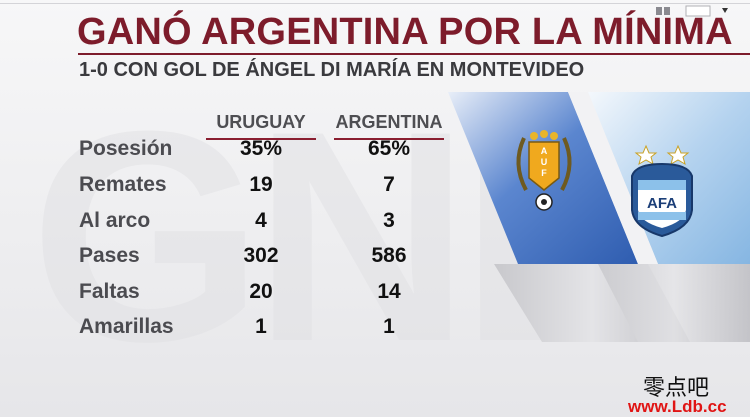 The height and width of the screenshot is (417, 750). What do you see at coordinates (261, 148) in the screenshot?
I see `stat-value-uruguay: 35%` at bounding box center [261, 148].